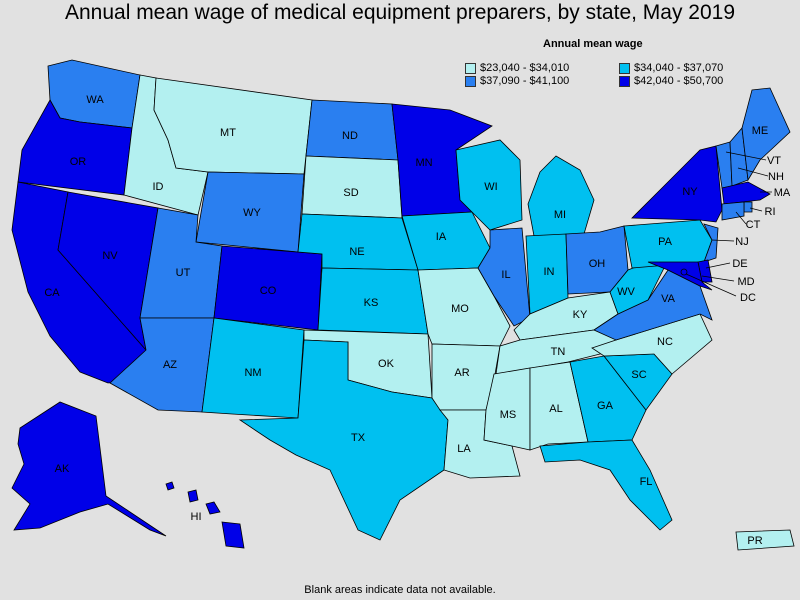 The width and height of the screenshot is (800, 600). Describe the element at coordinates (400, 590) in the screenshot. I see `footnote: Blank areas indicate data not available.` at that location.